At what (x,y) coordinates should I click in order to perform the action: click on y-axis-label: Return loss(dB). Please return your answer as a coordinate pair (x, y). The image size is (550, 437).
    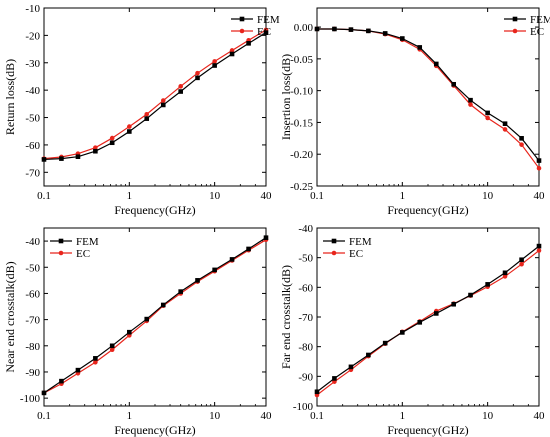
    Looking at the image, I should click on (10, 97).